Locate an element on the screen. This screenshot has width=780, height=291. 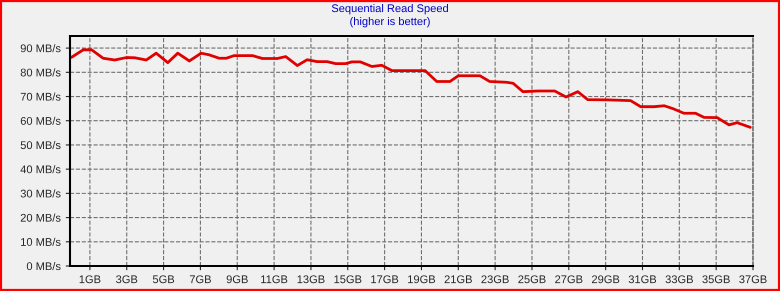
x-tick-label: 21GB is located at coordinates (458, 279).